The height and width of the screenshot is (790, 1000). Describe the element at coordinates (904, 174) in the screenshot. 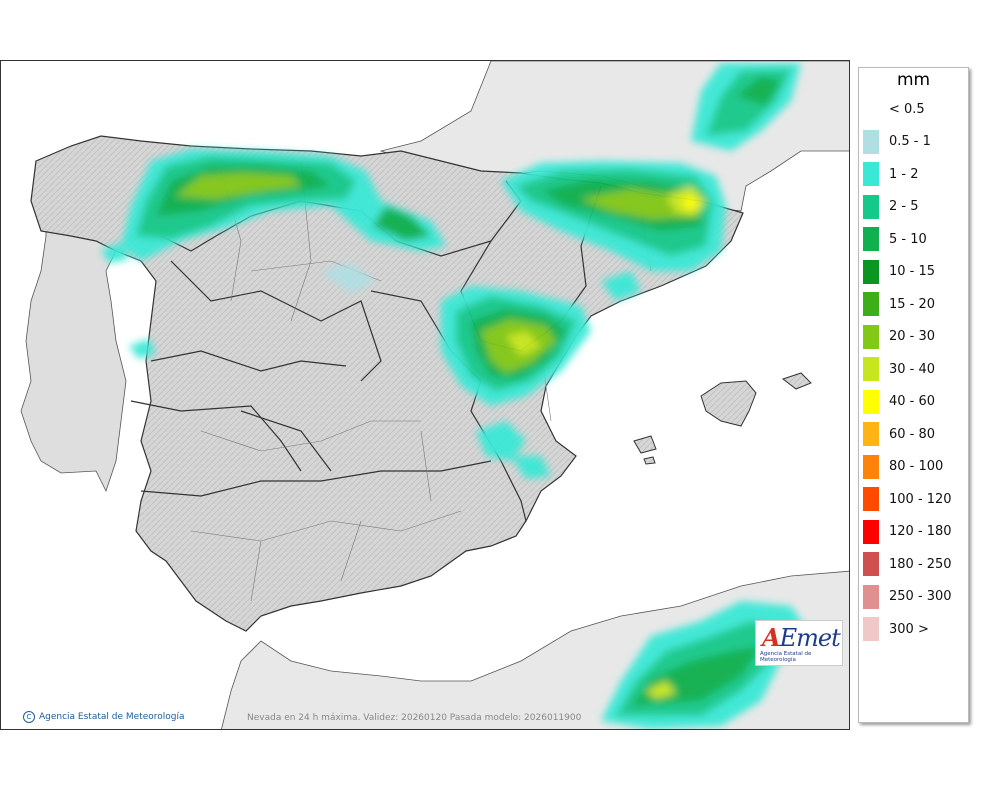

I see `legend-label: 1 - 2` at that location.